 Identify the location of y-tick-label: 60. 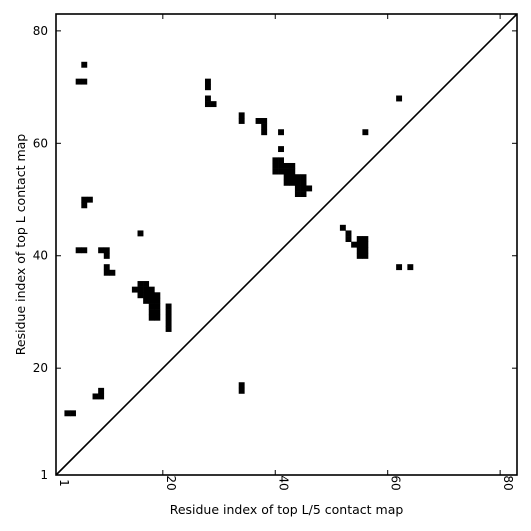
(40, 143).